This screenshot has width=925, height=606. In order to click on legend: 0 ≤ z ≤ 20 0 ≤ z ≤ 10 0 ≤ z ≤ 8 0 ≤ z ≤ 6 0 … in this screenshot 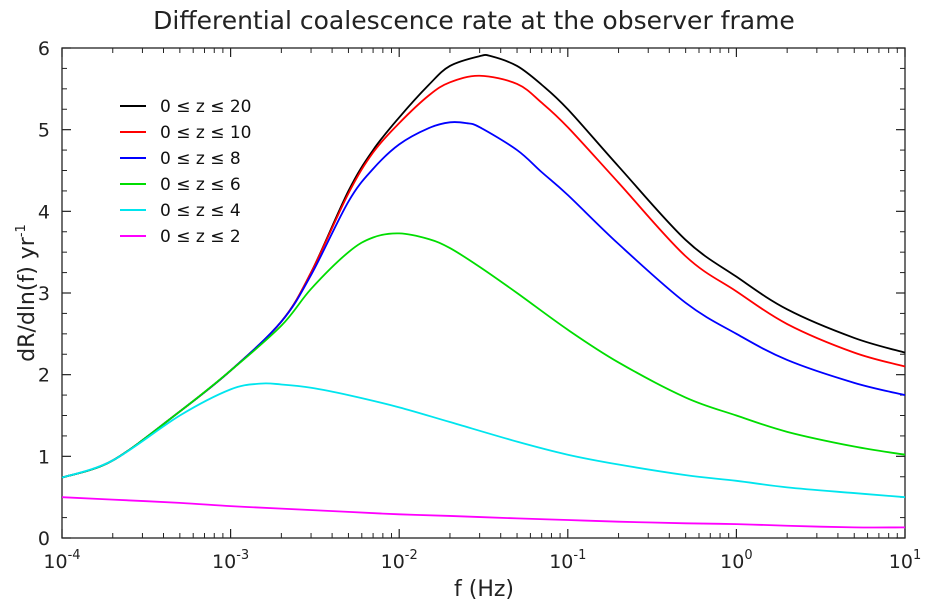, I will do `click(185, 172)`.